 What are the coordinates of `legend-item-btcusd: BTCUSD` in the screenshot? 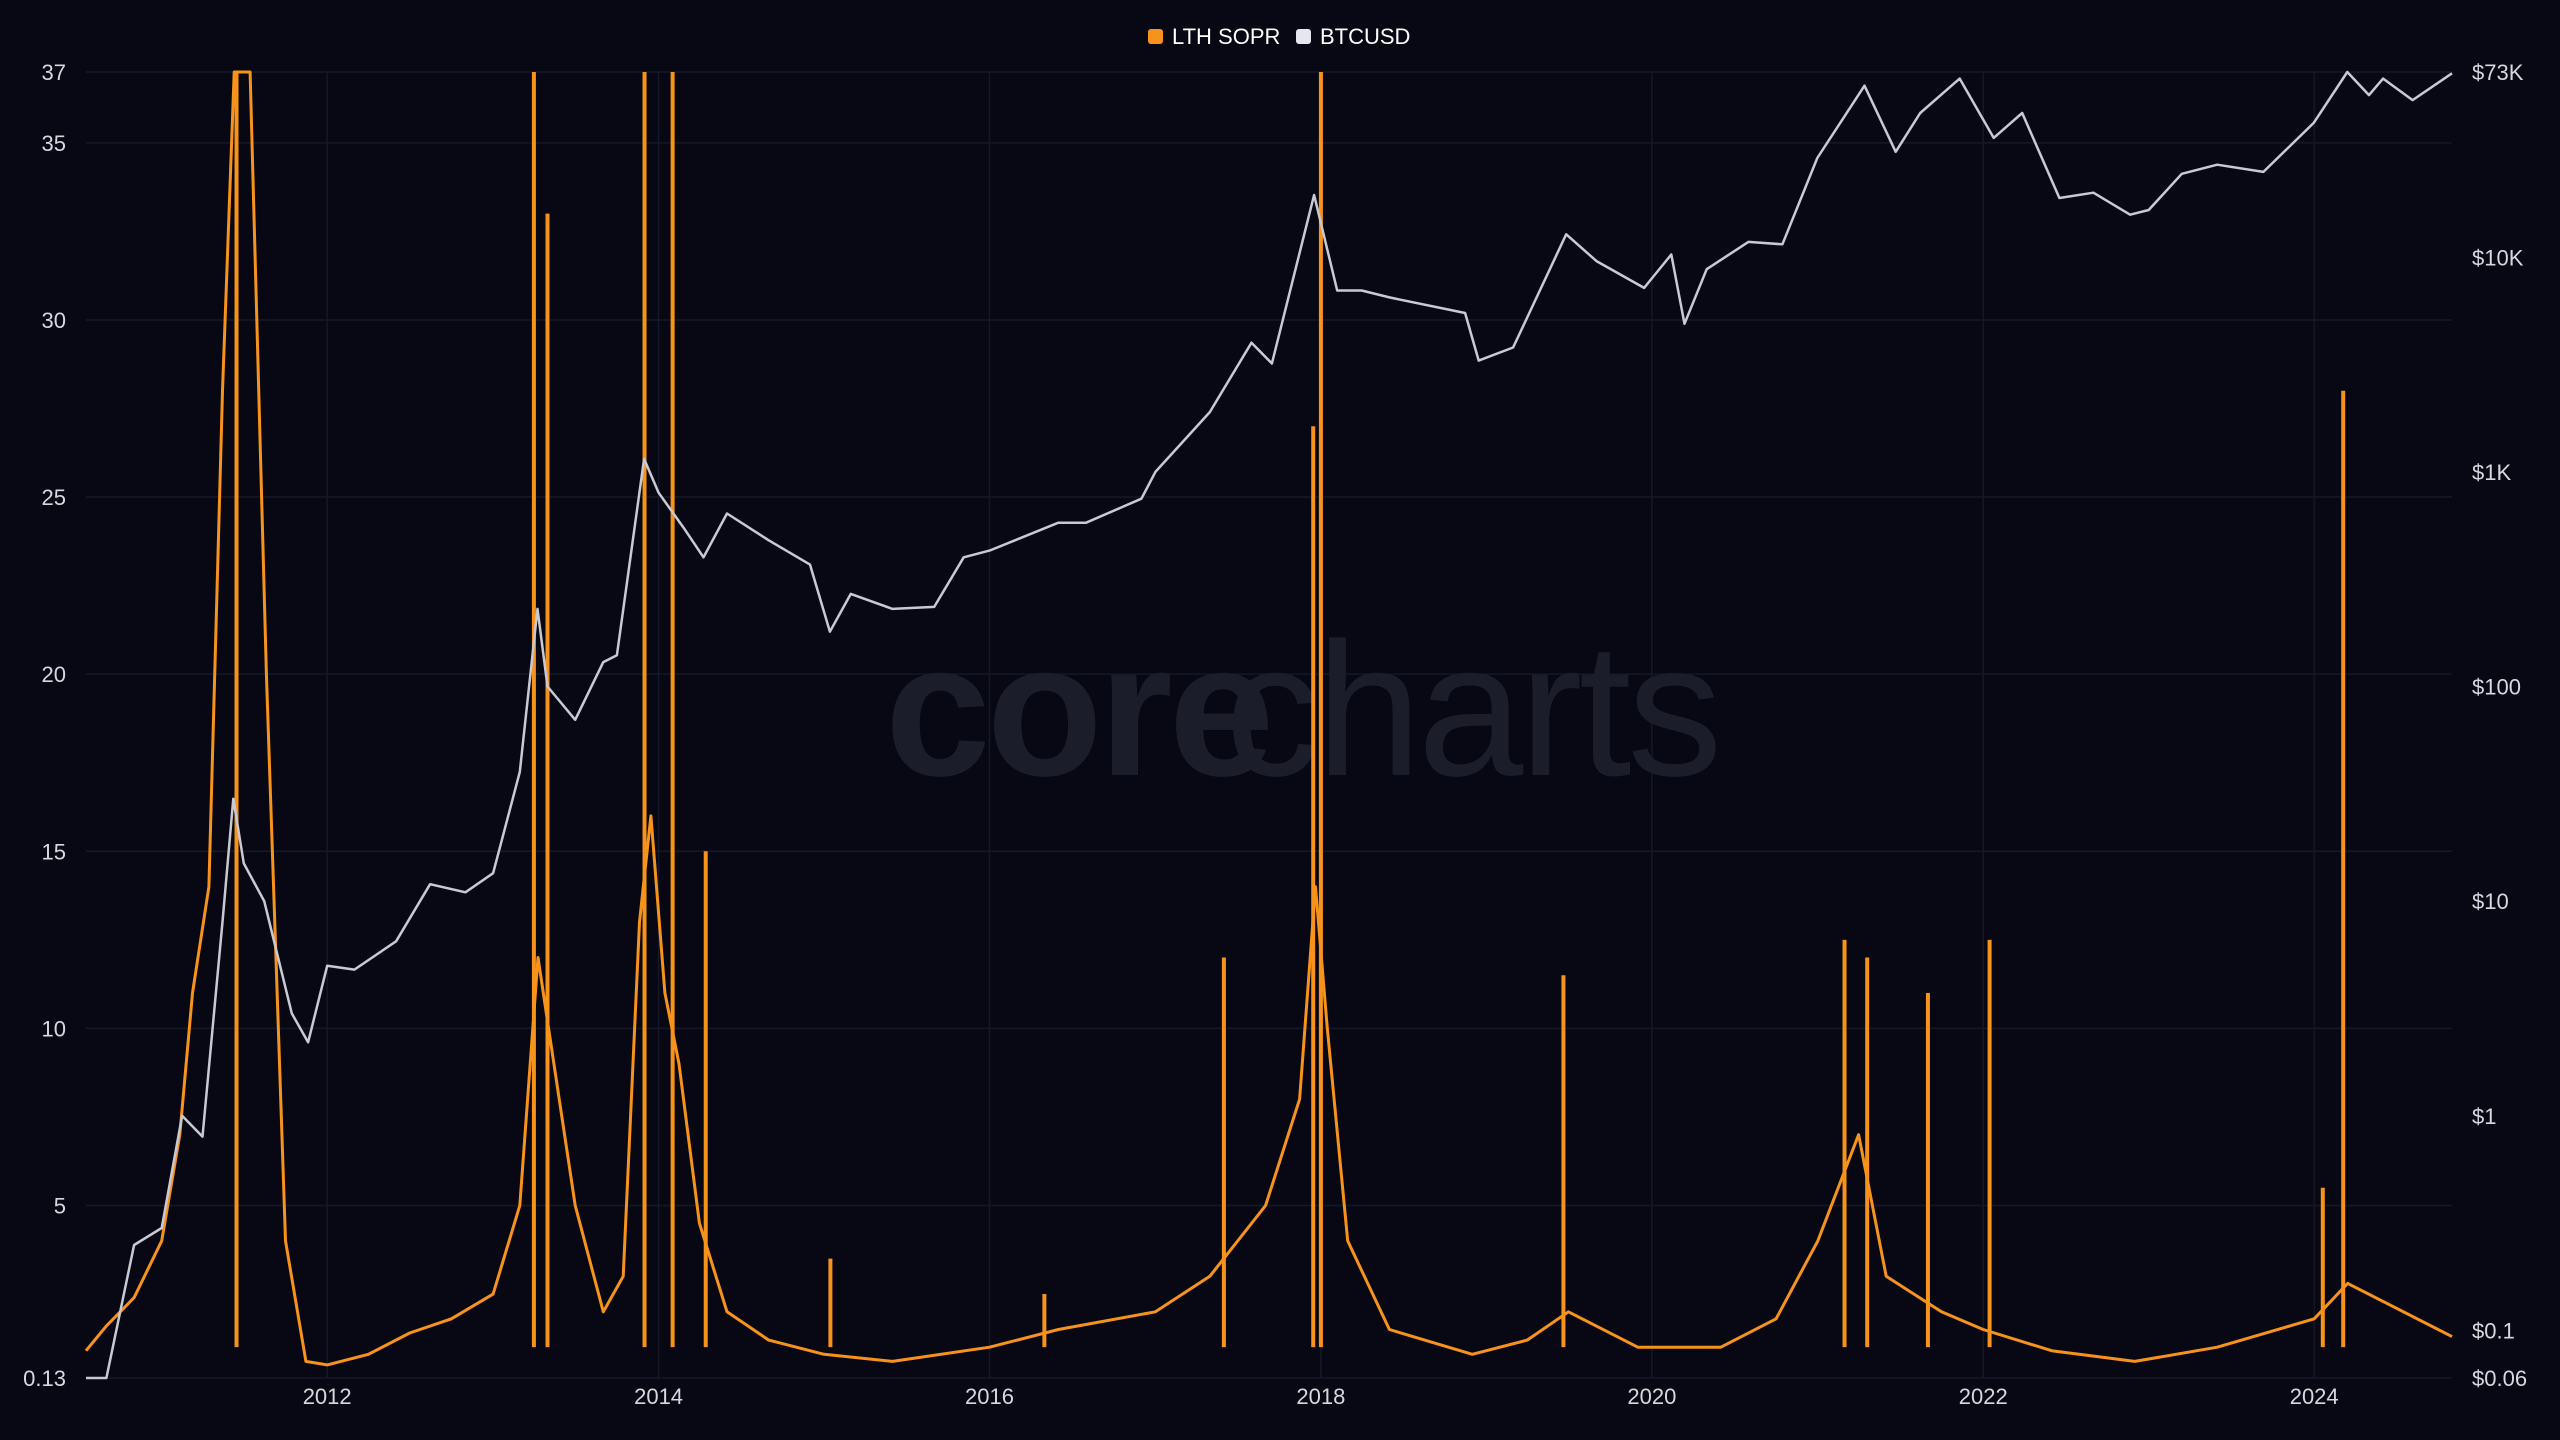 It's located at (1353, 36).